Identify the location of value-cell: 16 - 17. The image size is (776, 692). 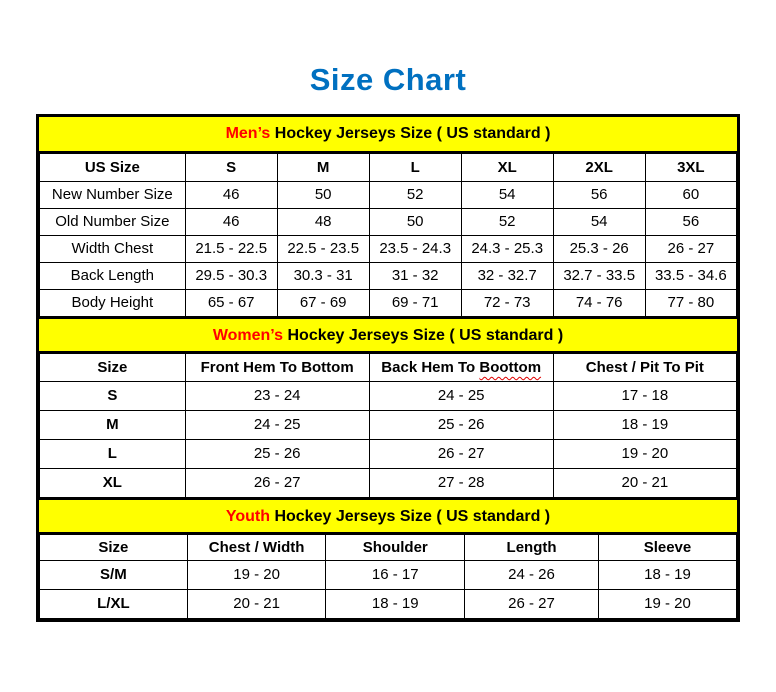
(395, 575).